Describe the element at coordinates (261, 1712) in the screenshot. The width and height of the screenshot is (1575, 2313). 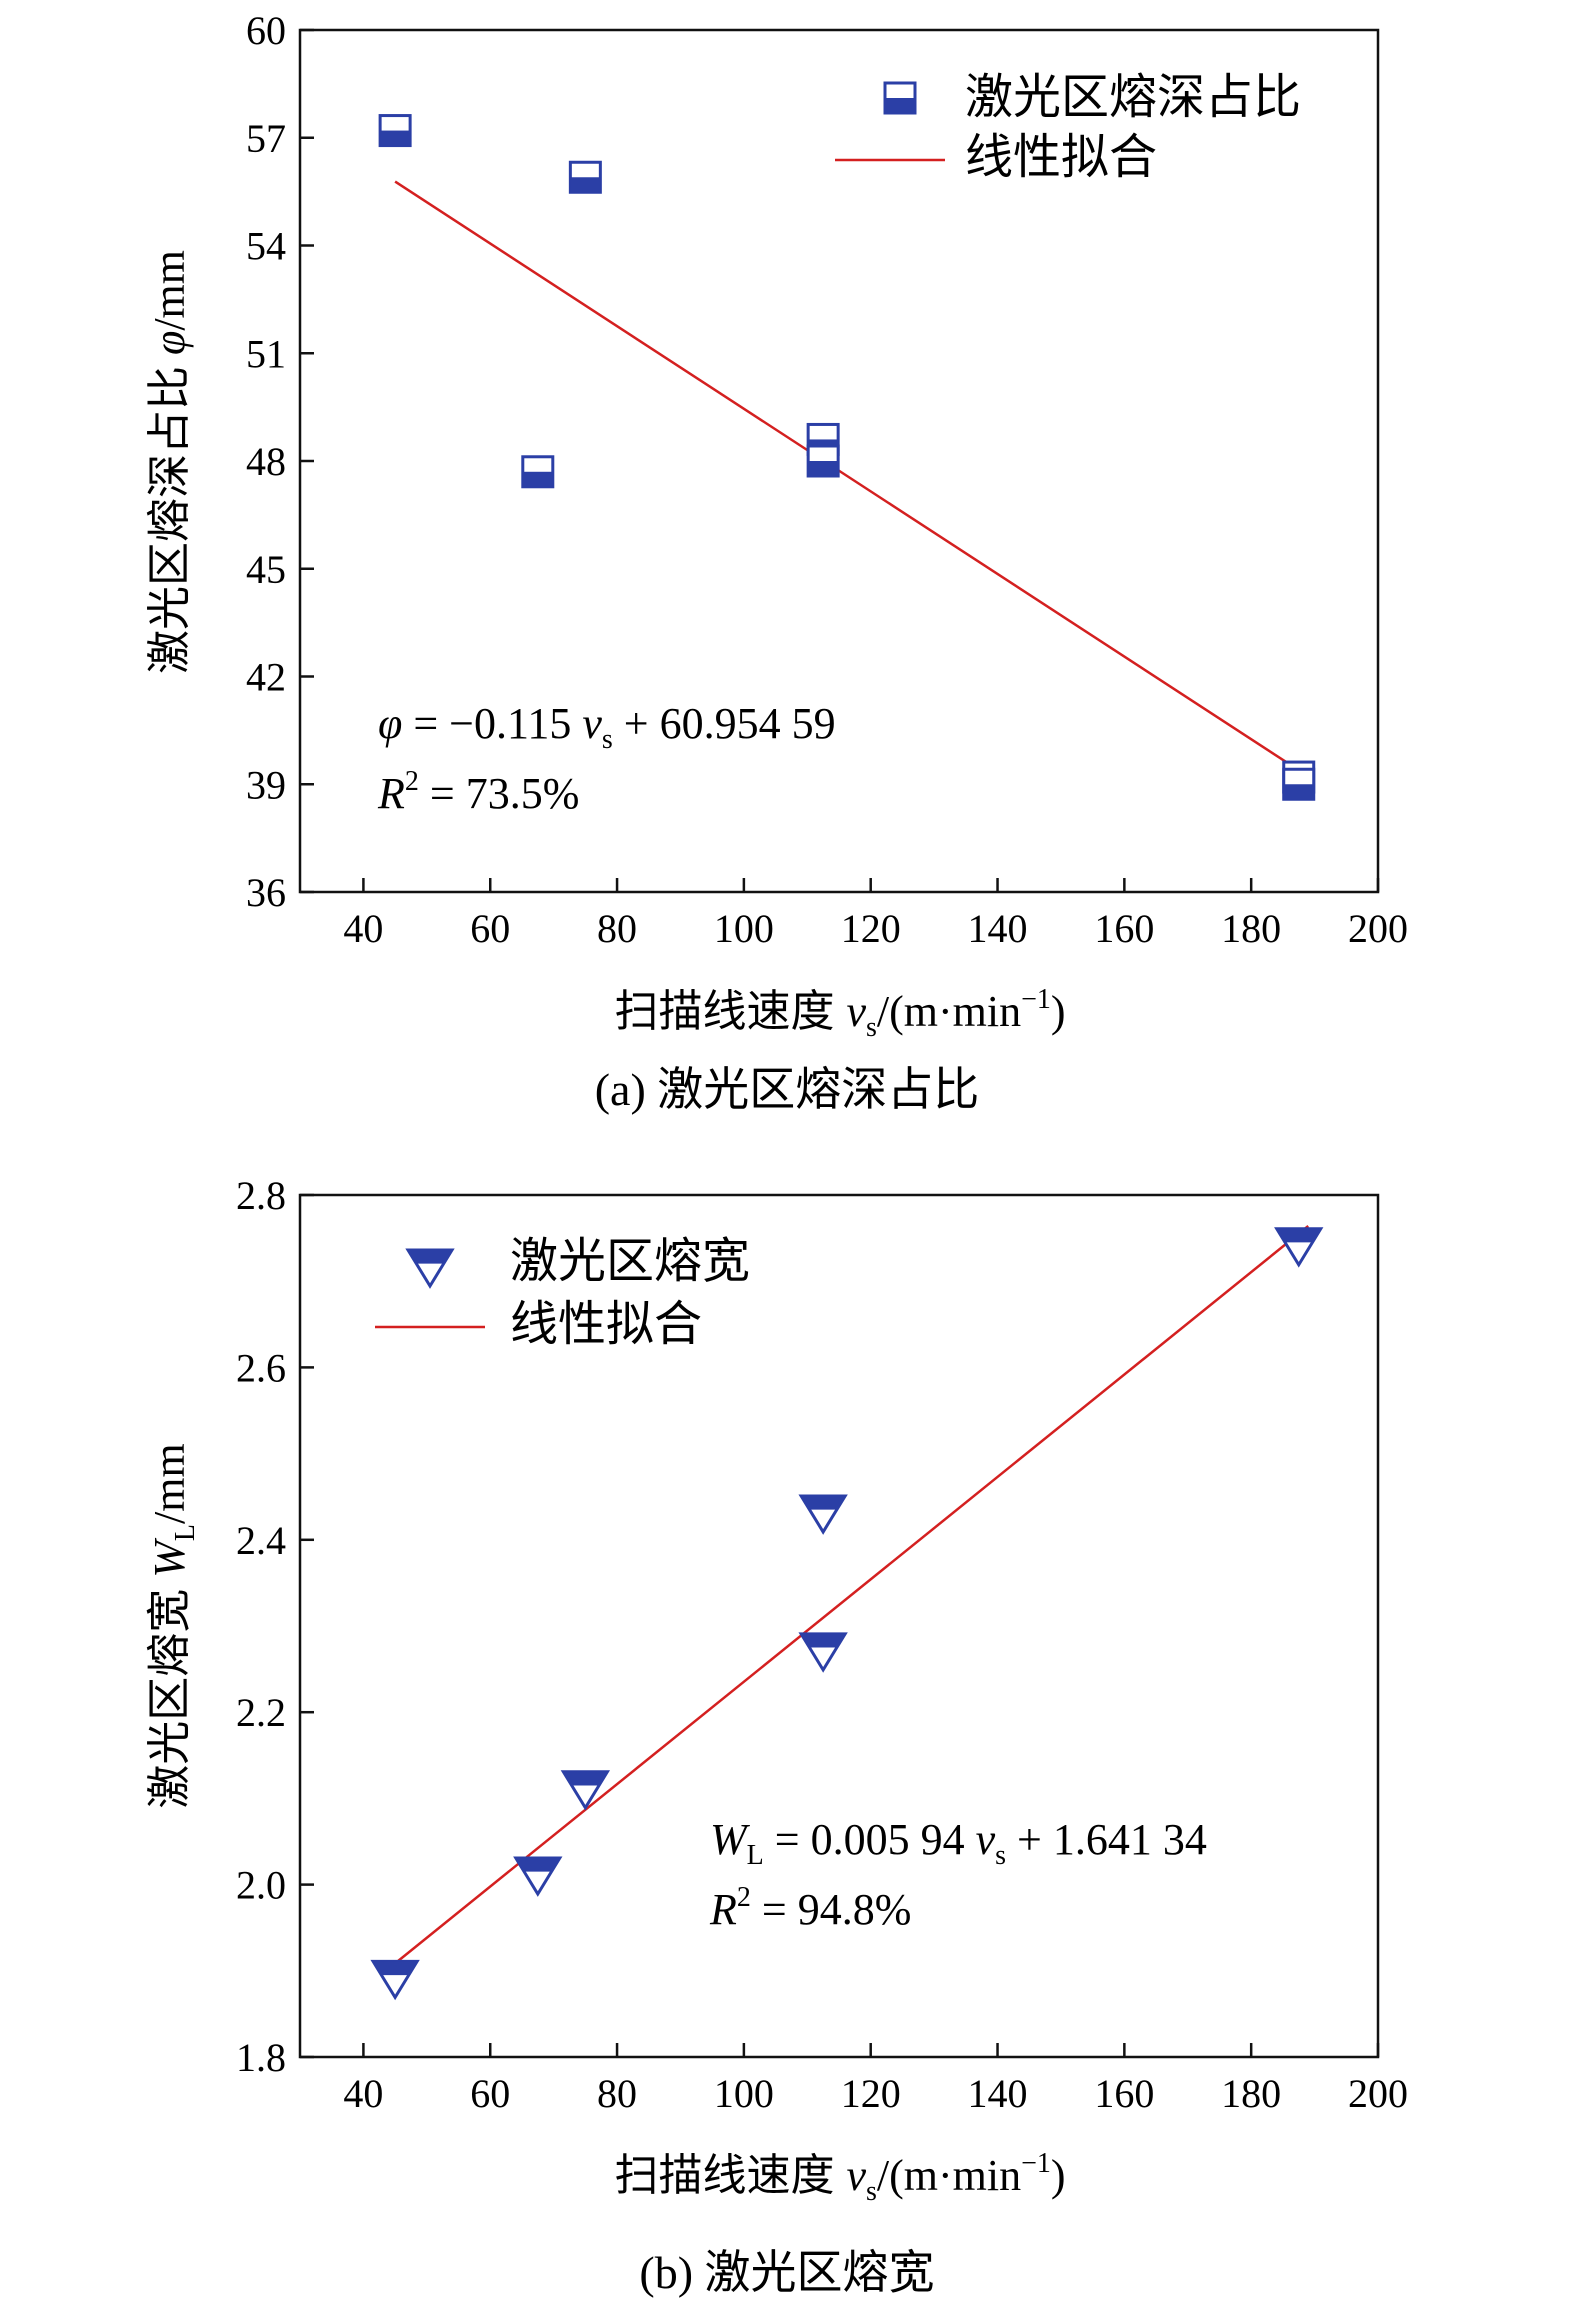
I see `y-tick-label: 2.2` at that location.